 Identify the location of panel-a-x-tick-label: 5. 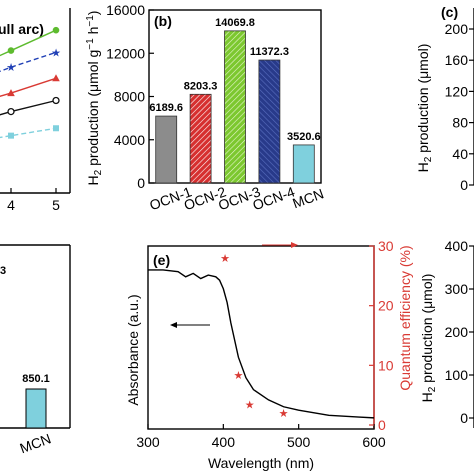
(56, 205).